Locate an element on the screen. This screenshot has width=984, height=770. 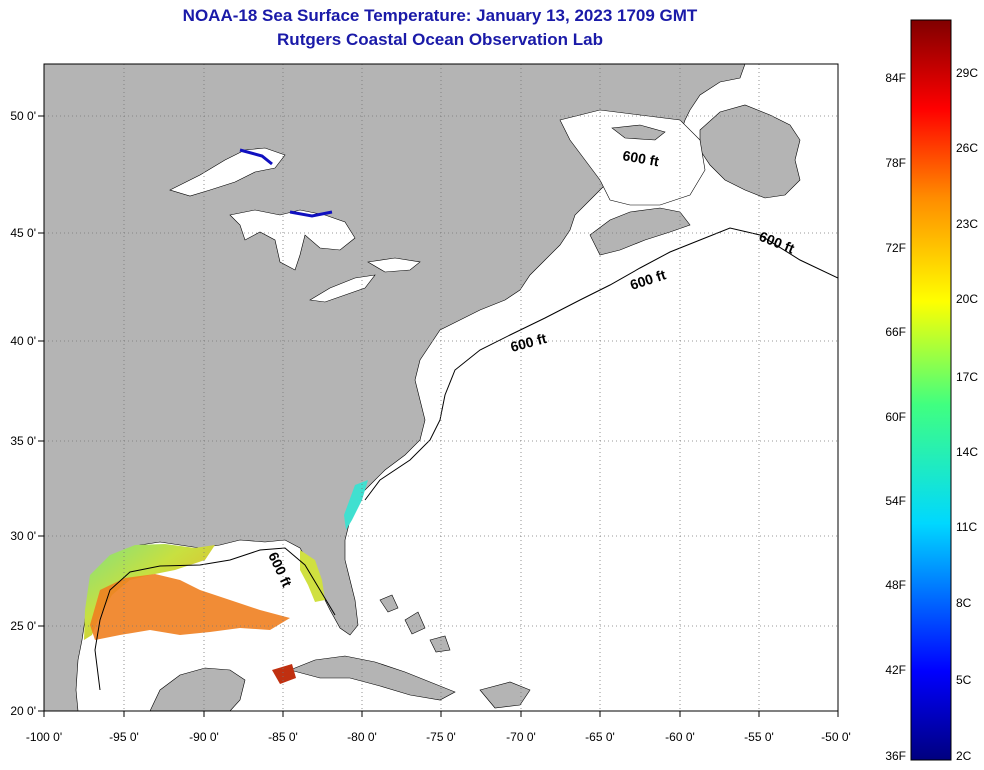
lat-label: 45 0' is located at coordinates (23, 233).